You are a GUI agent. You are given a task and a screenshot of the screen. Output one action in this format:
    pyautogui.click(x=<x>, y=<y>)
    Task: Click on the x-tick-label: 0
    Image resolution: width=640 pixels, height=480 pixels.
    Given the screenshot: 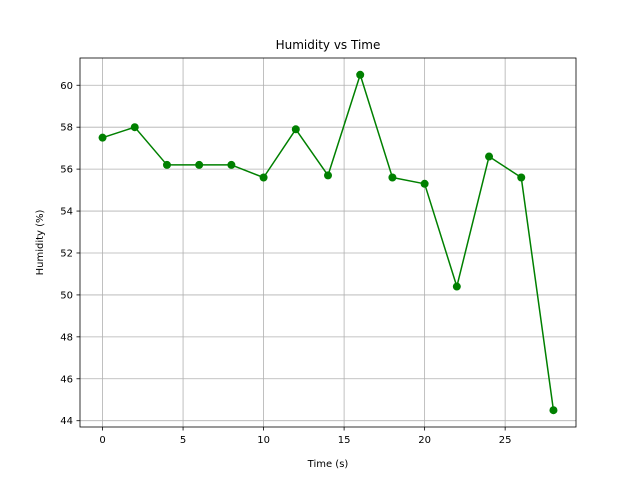 What is the action you would take?
    pyautogui.click(x=102, y=440)
    